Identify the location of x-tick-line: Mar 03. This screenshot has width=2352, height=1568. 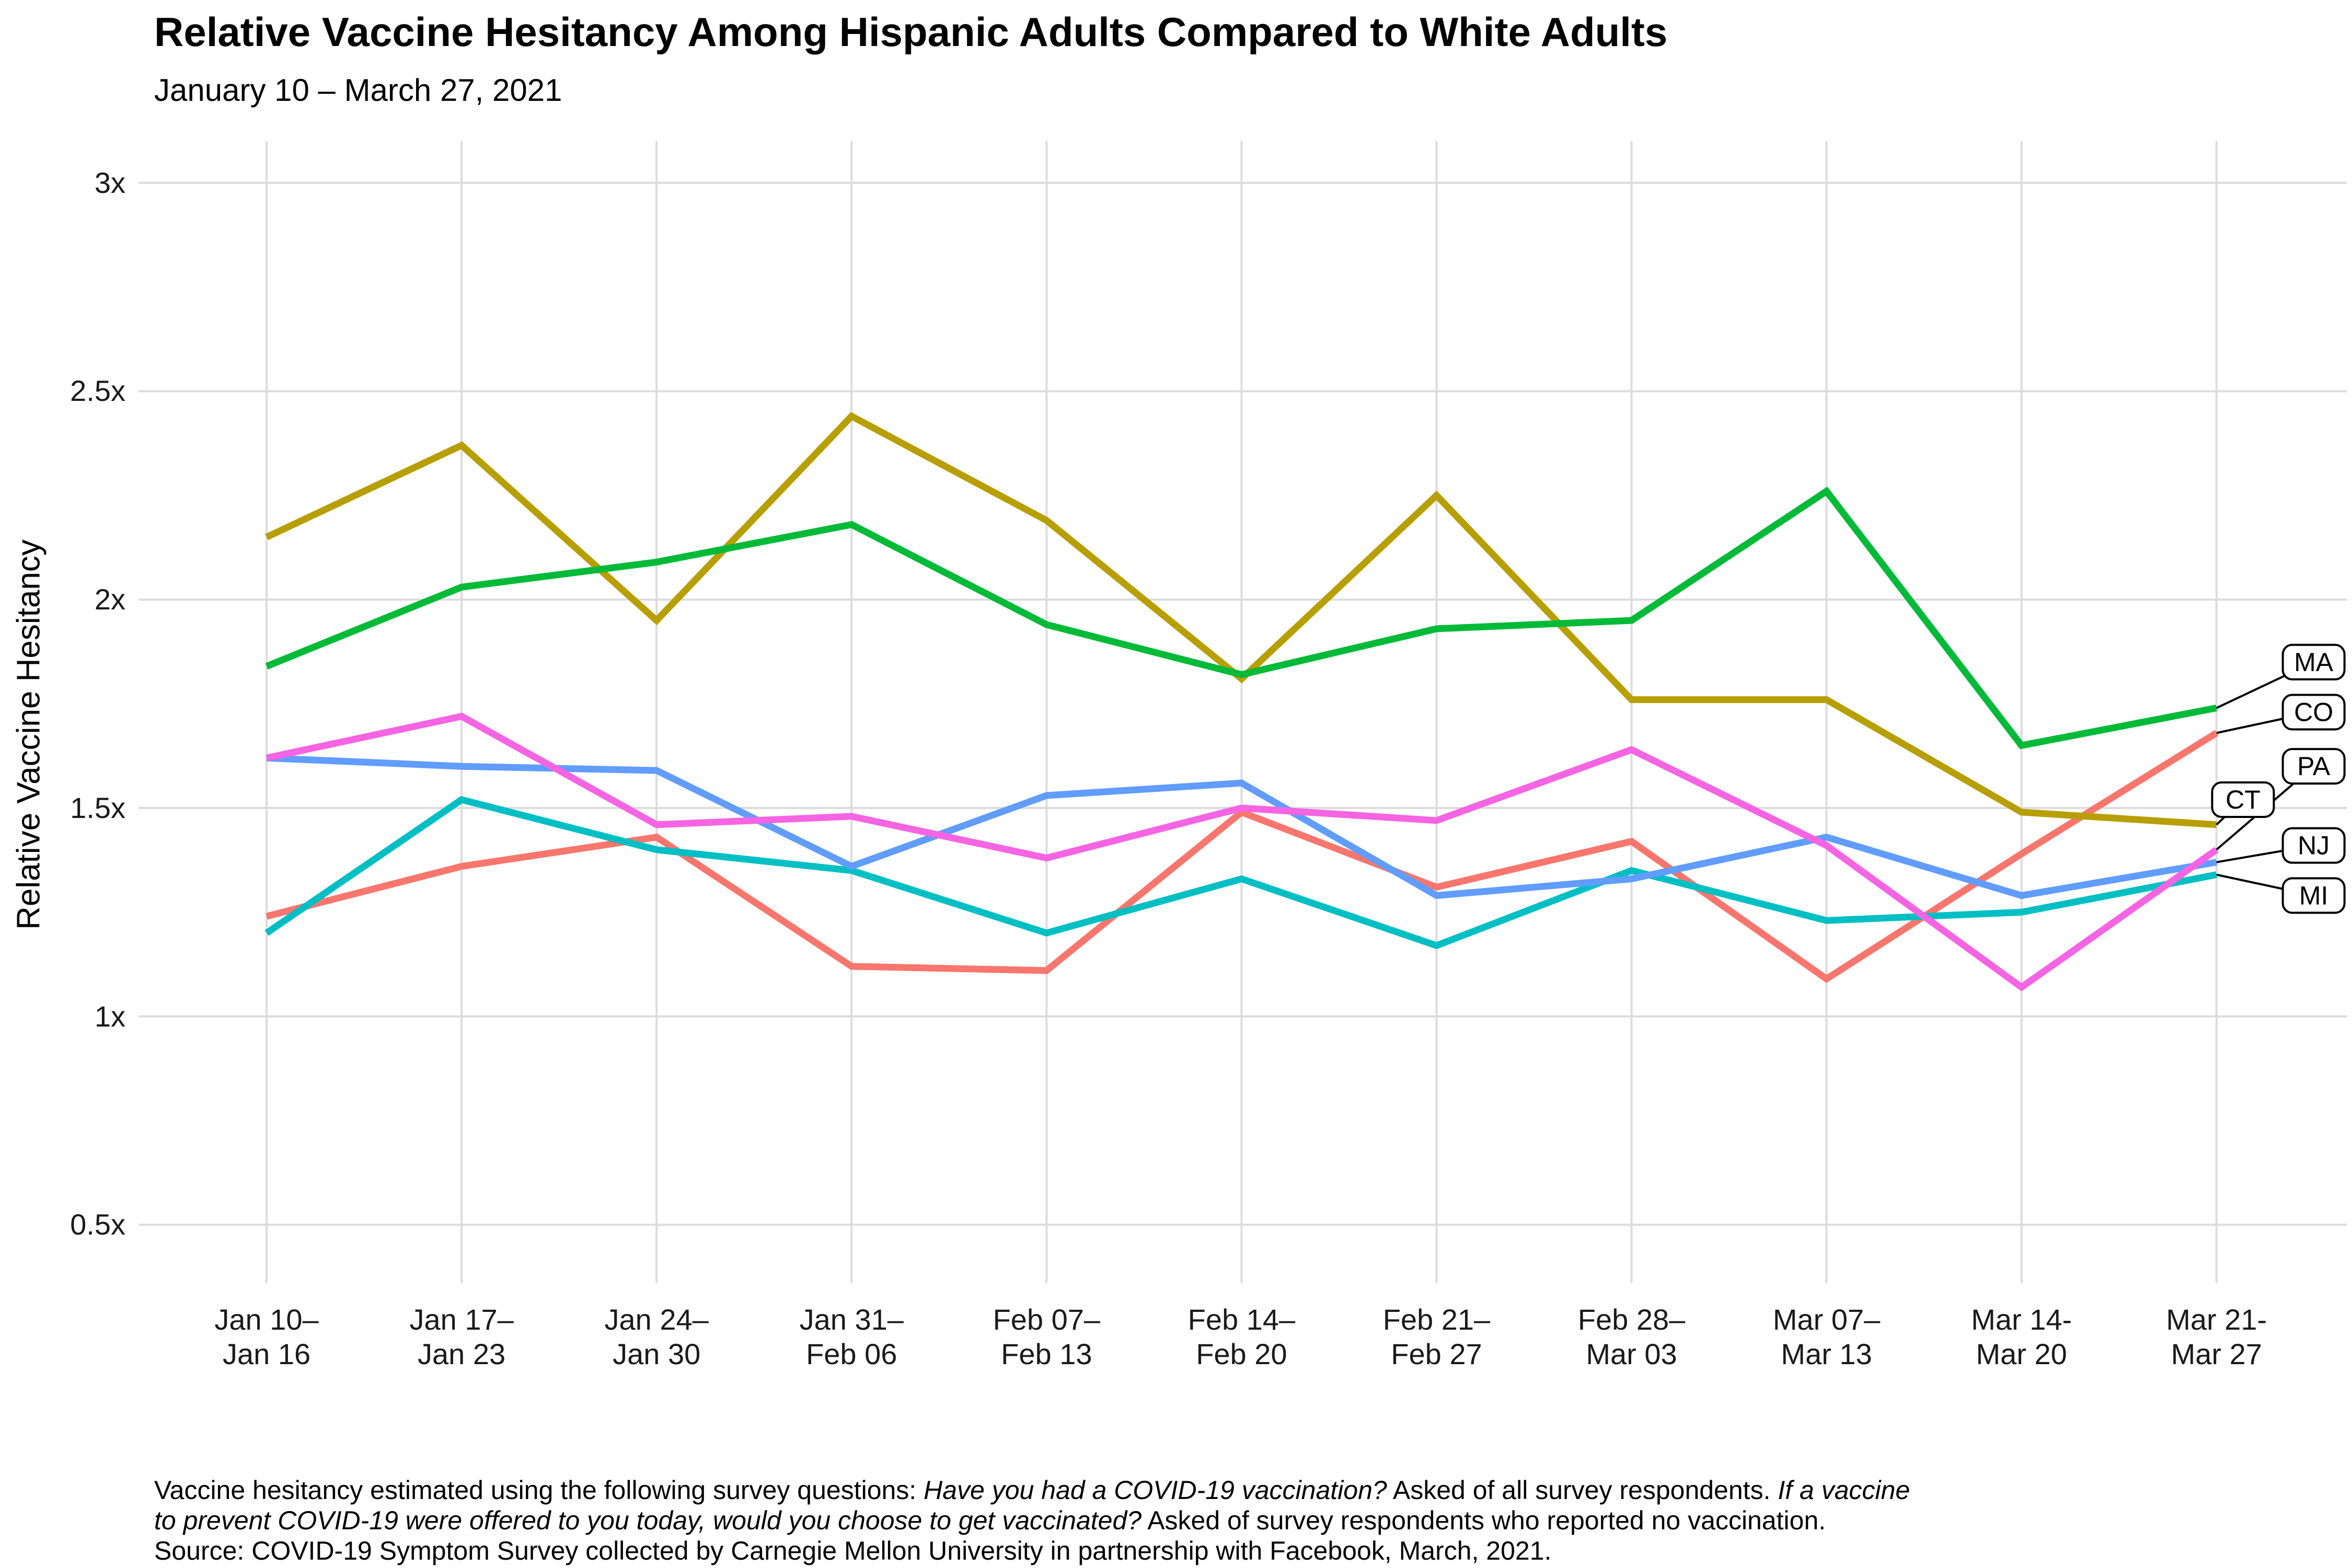
(1631, 1354).